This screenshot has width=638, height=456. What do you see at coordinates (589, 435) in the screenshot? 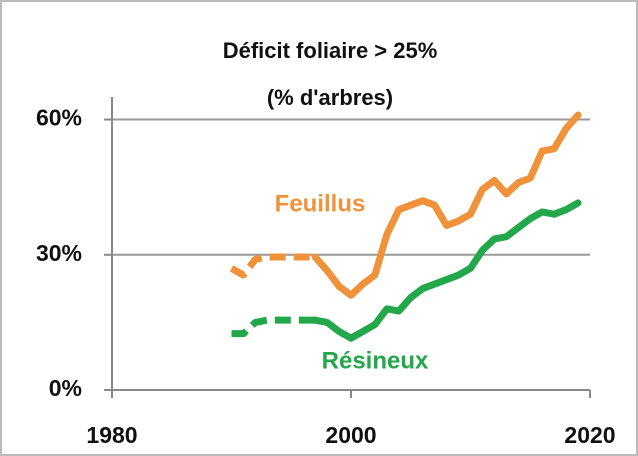
I see `x-tick-label: 2020` at bounding box center [589, 435].